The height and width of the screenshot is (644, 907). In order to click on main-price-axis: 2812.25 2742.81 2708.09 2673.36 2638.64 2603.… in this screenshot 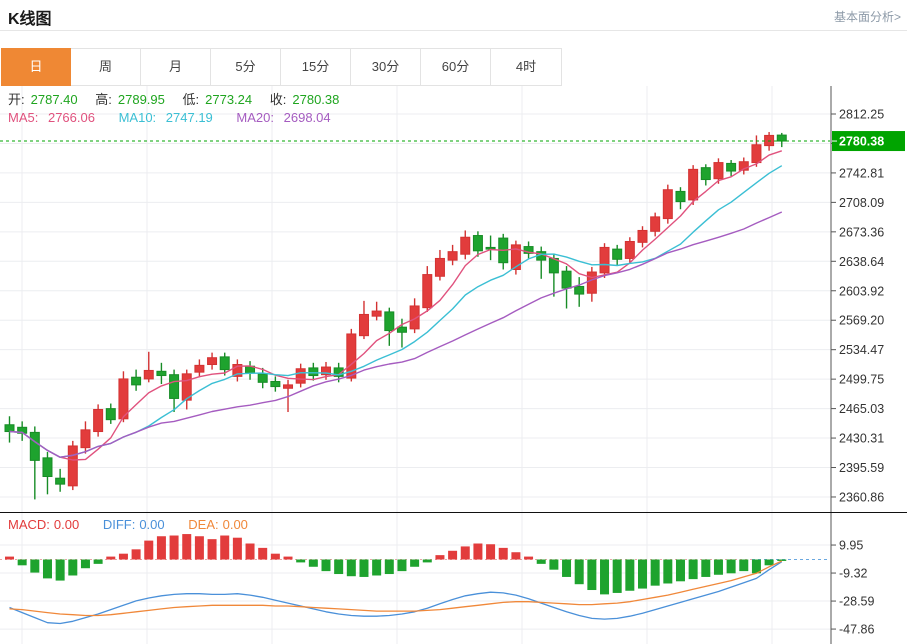, I will do `click(857, 299)`.